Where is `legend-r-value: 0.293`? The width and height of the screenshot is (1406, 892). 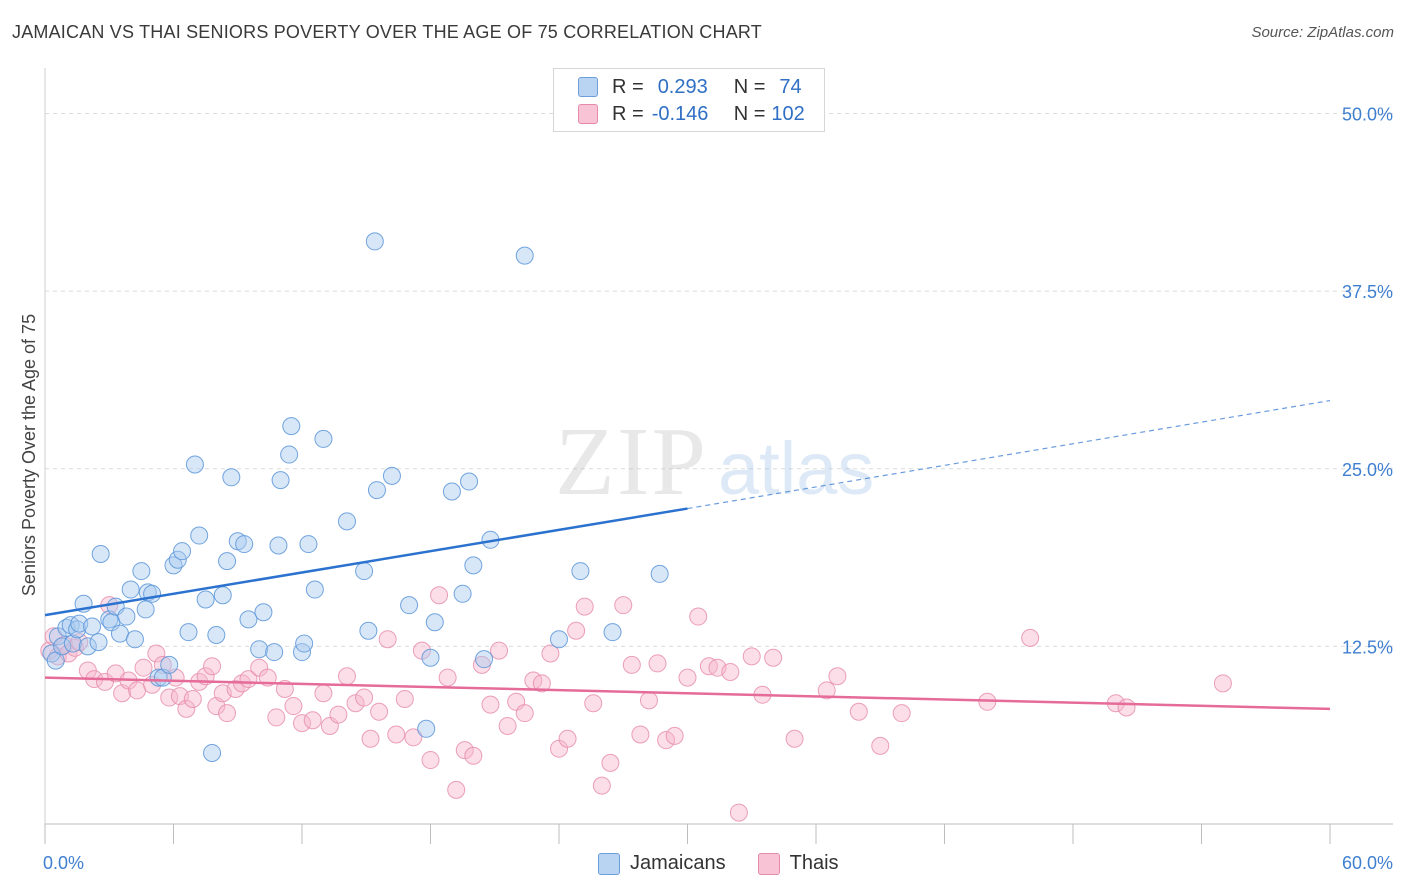 legend-r-value: 0.293 is located at coordinates (682, 86).